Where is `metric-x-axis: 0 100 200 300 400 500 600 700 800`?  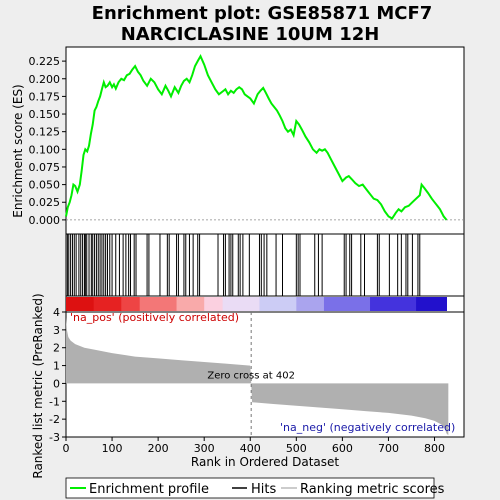 metric-x-axis: 0 100 200 300 400 500 600 700 800 is located at coordinates (254, 446).